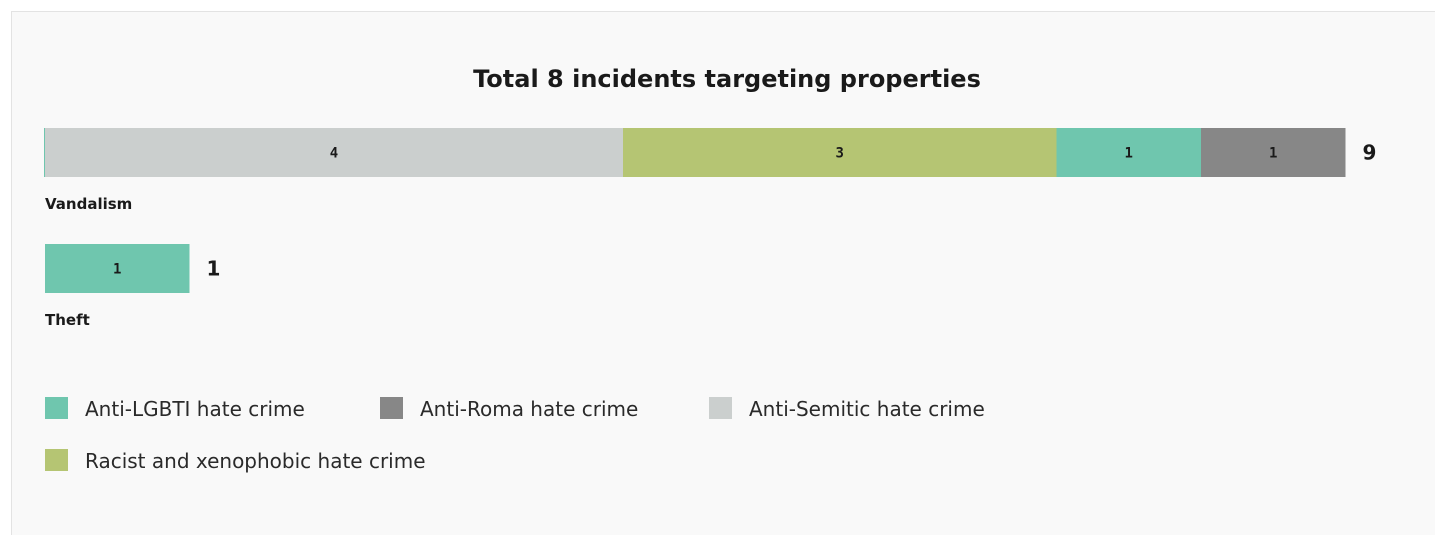 The height and width of the screenshot is (535, 1435). I want to click on data-label-vandalism-anti-lgbti-hate-crime: 1, so click(1129, 154).